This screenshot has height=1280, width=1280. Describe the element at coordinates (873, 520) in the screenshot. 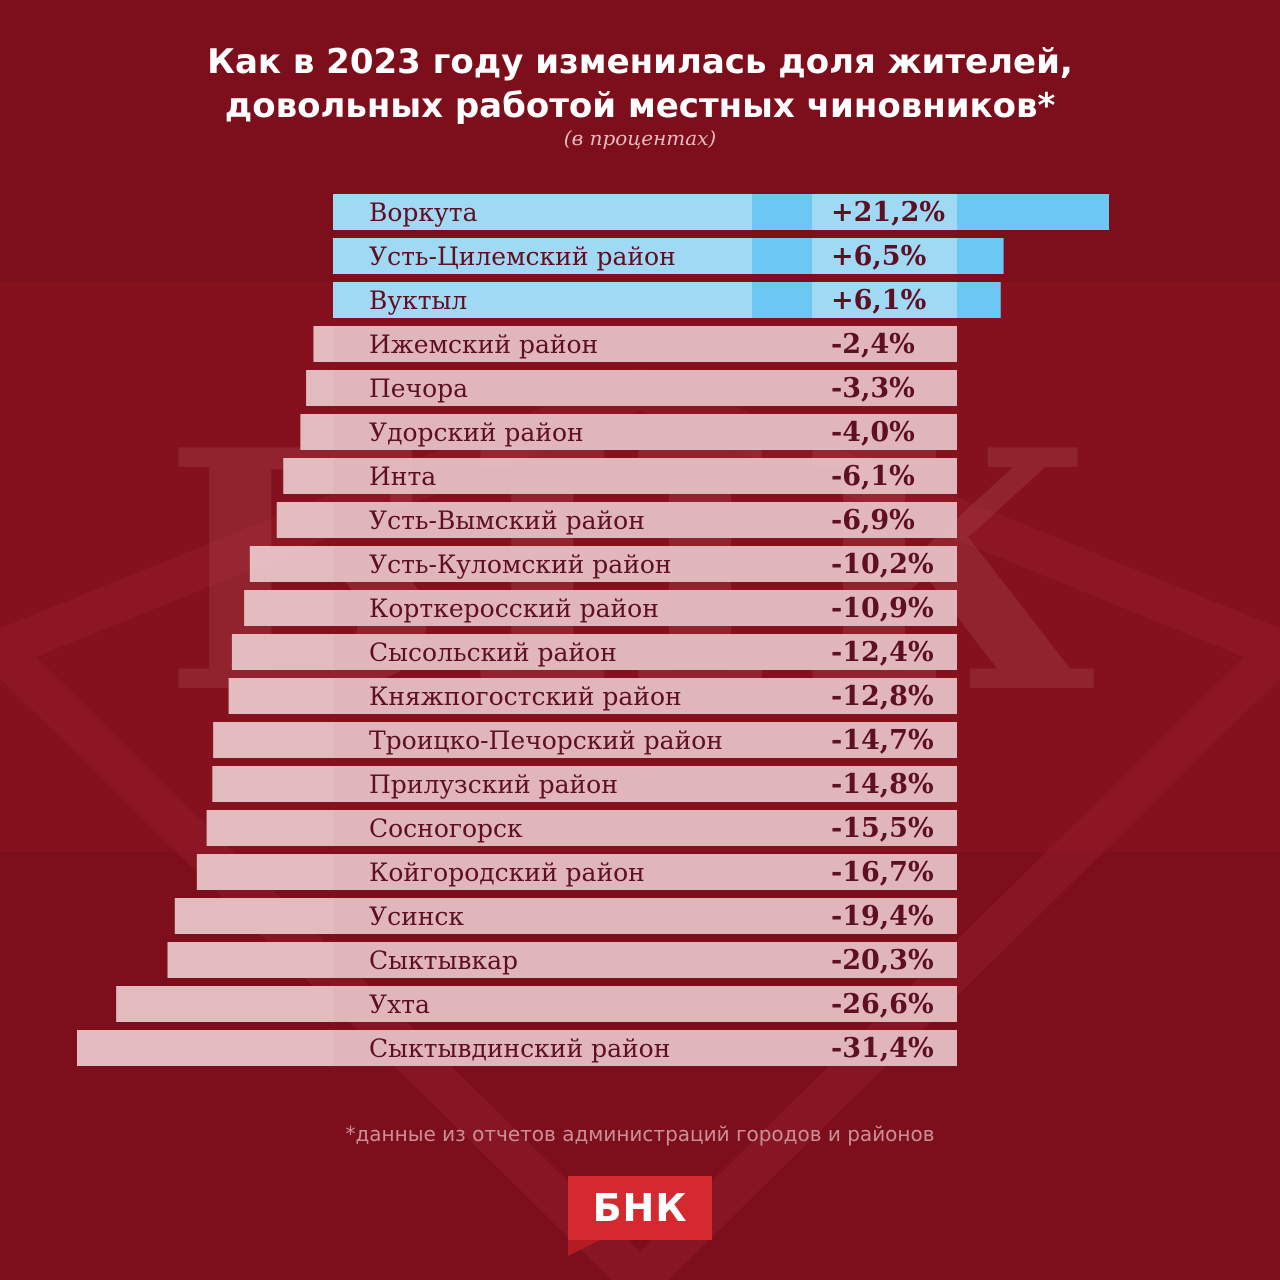

I see `value-label-7: -6,9%` at that location.